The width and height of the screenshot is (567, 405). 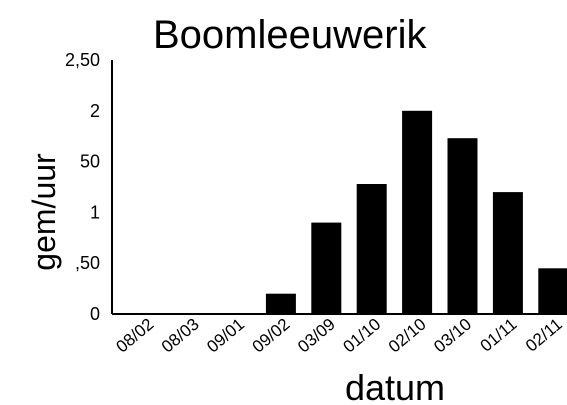 I want to click on x-tick-label: 03/09, so click(x=316, y=336).